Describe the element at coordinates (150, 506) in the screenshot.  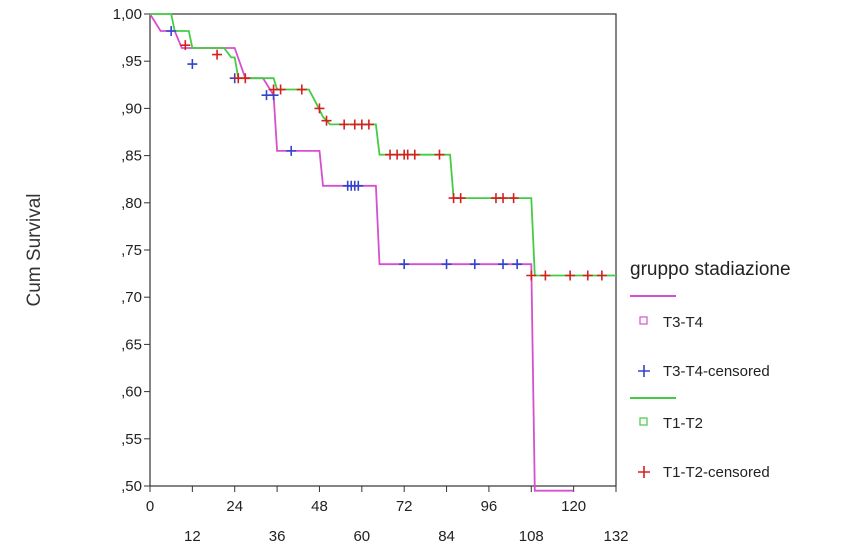
I see `x-tick-label: 0` at that location.